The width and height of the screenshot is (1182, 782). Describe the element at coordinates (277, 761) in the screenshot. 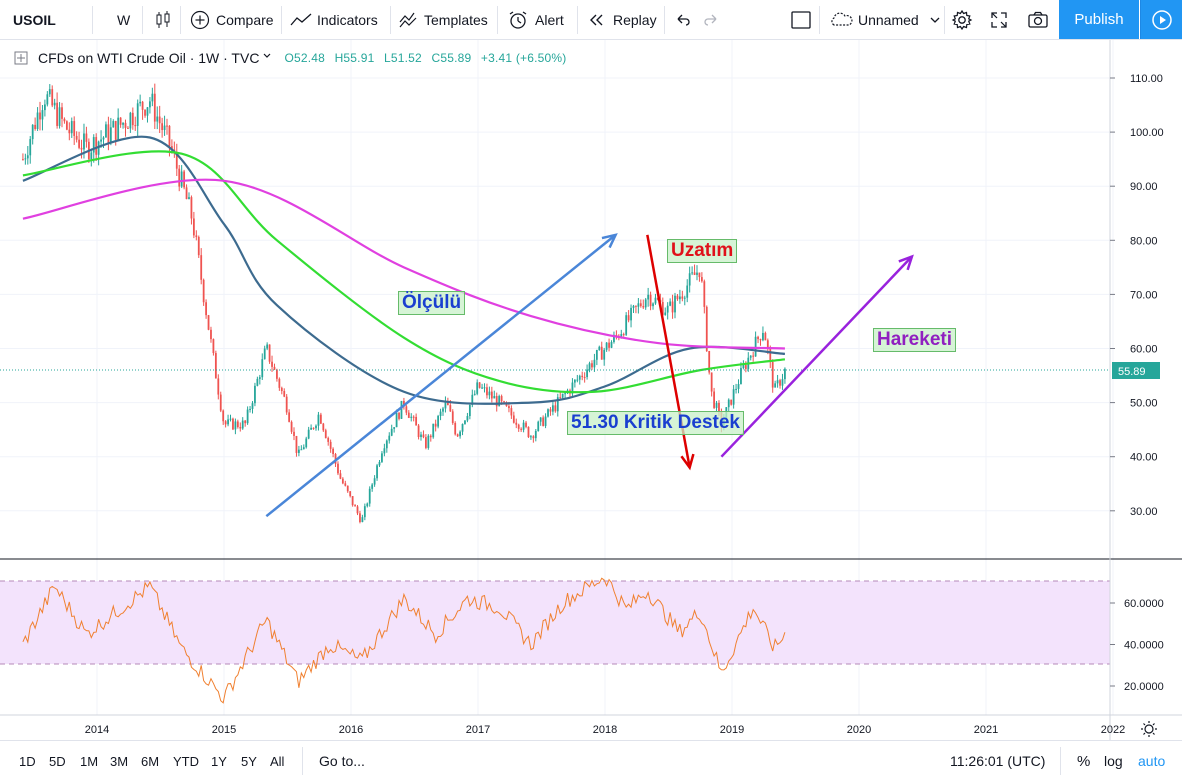

I see `range-button-all: All` at that location.